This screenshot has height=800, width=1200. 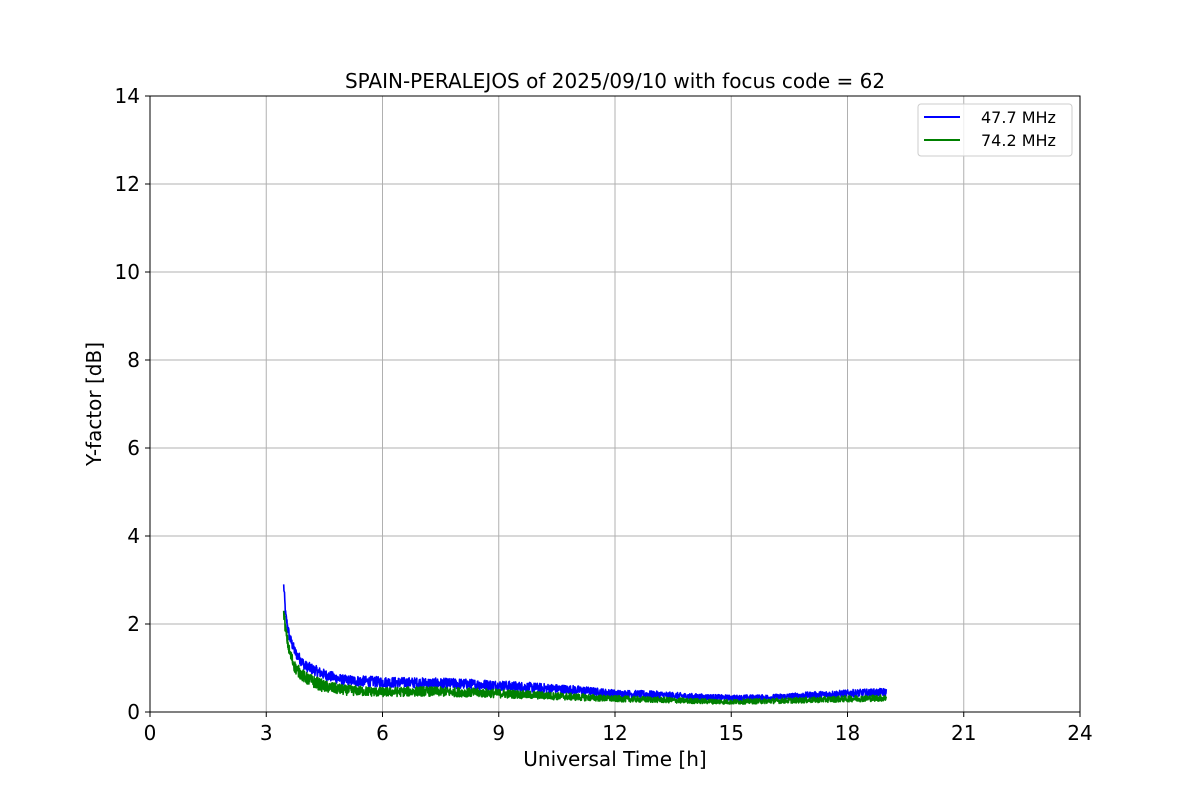 What do you see at coordinates (133, 624) in the screenshot?
I see `y-tick-label: 2` at bounding box center [133, 624].